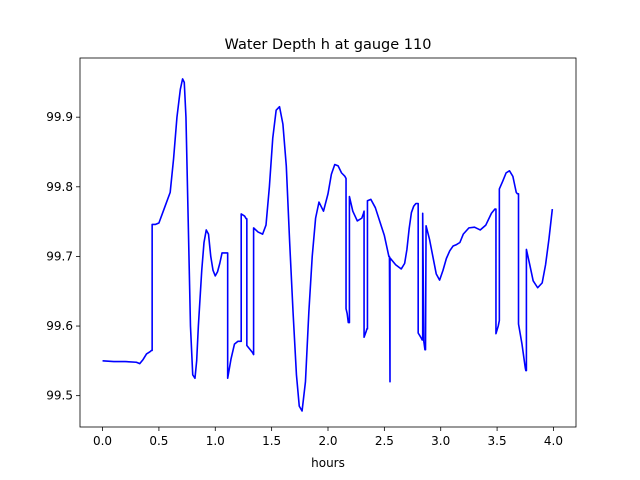  What do you see at coordinates (553, 441) in the screenshot?
I see `x-tick-label: 4.0` at bounding box center [553, 441].